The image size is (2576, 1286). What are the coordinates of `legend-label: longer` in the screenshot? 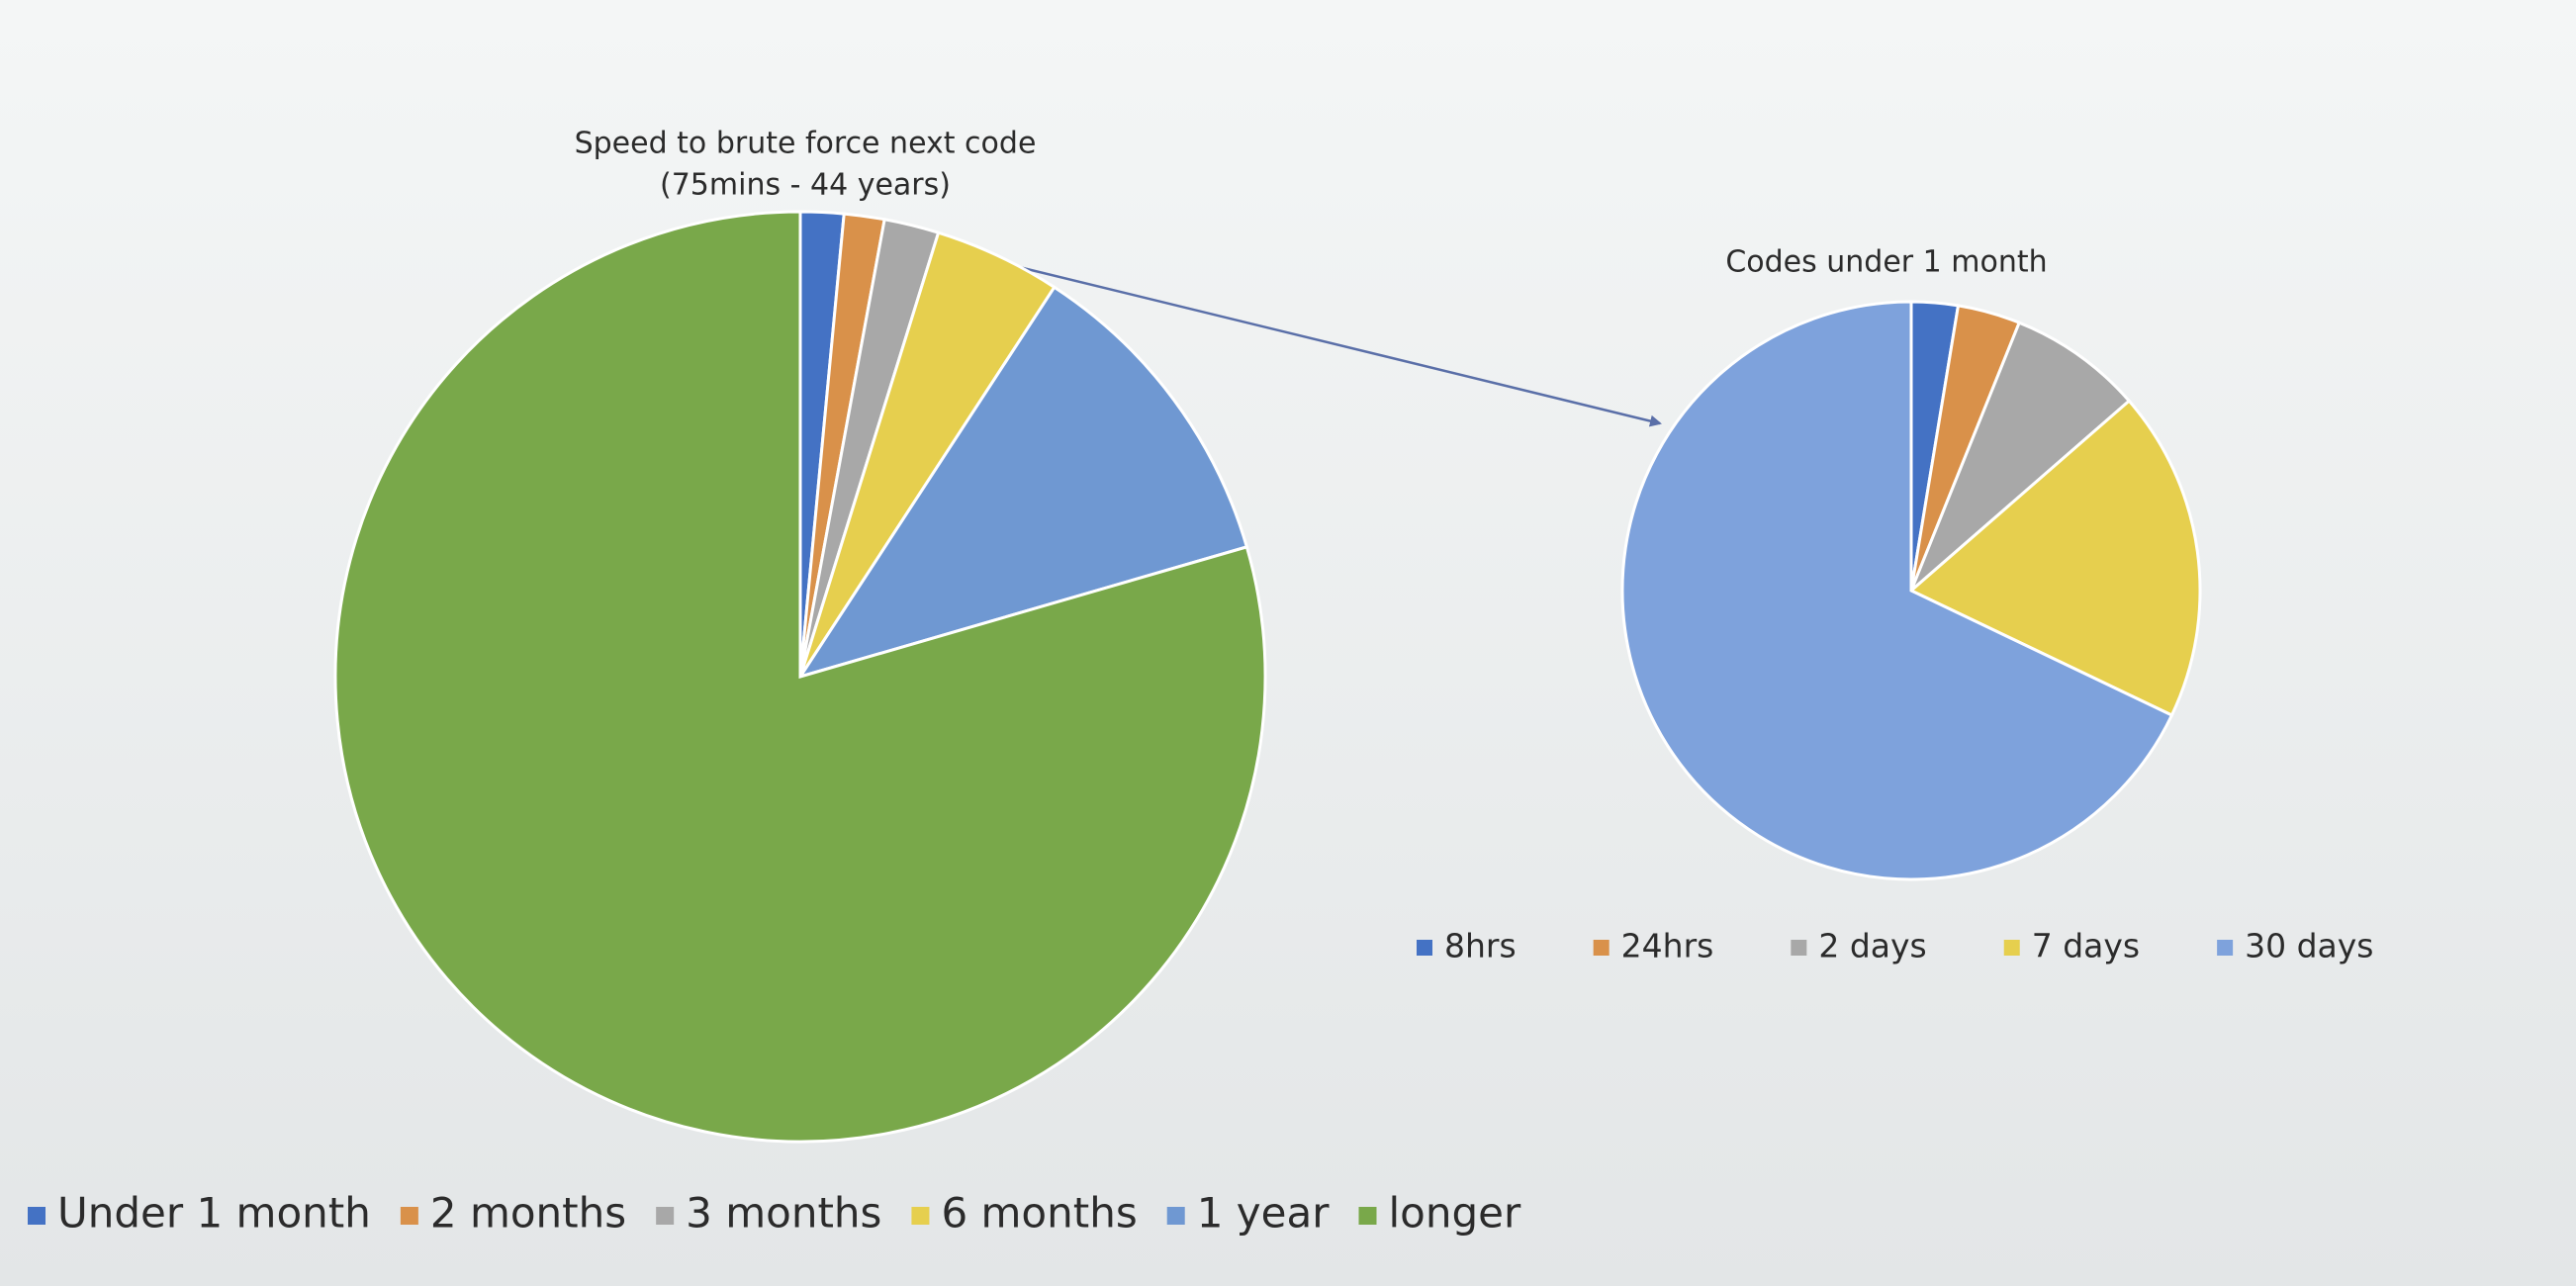 It's located at (1455, 1213).